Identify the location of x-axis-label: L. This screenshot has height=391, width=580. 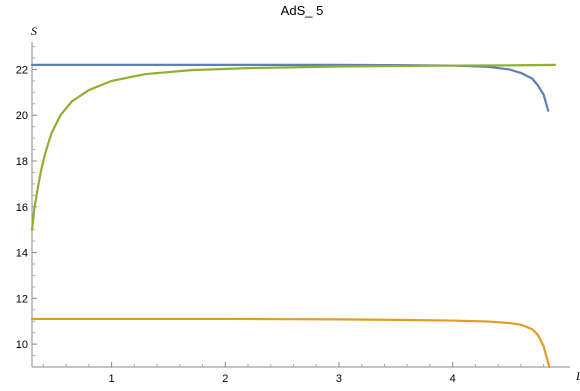
(577, 376).